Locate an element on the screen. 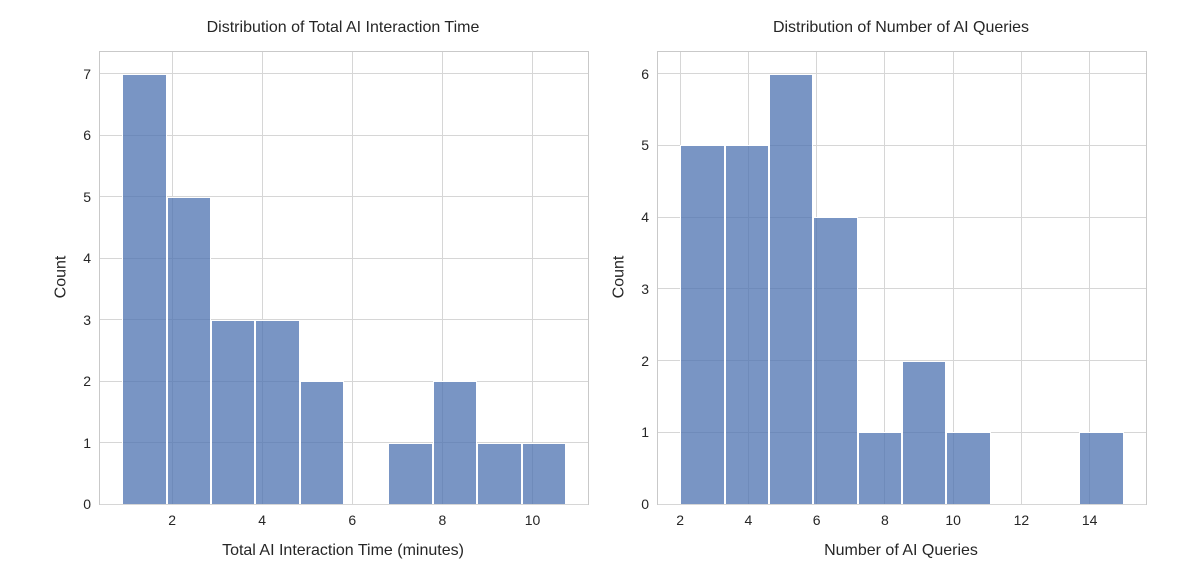  x-axis-label: Number of AI Queries is located at coordinates (901, 550).